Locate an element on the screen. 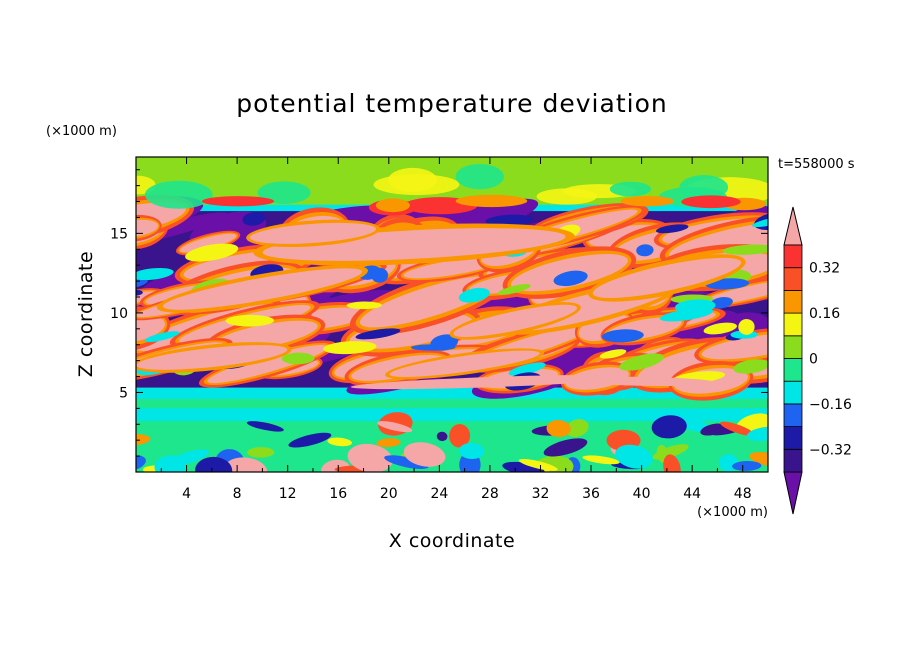 The width and height of the screenshot is (904, 654). x-tick-label: 8 is located at coordinates (237, 494).